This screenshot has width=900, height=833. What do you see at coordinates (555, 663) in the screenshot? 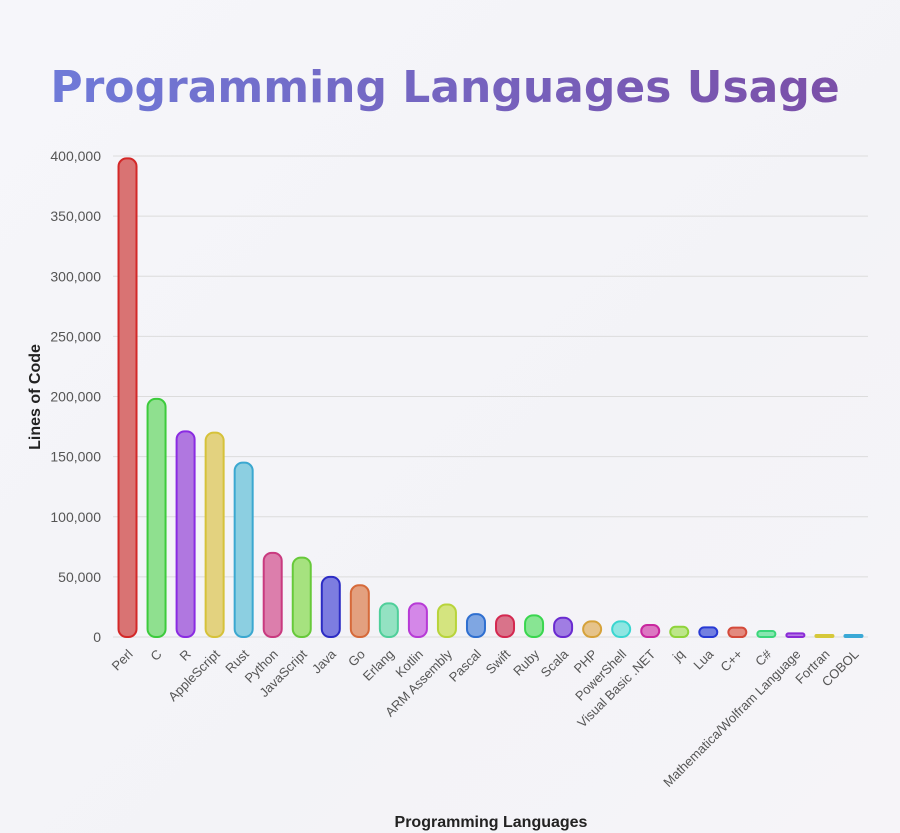
I see `x-tick-label: Scala` at bounding box center [555, 663].